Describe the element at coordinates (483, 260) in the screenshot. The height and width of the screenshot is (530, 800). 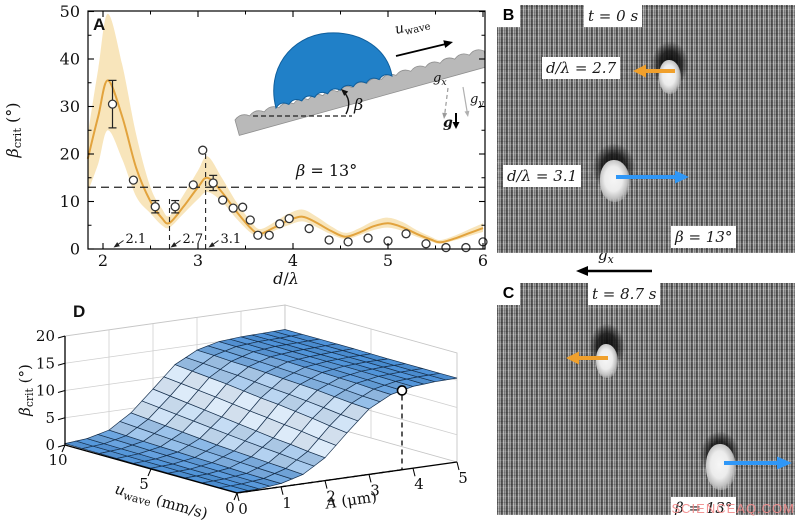
I see `svg-text: 6` at that location.